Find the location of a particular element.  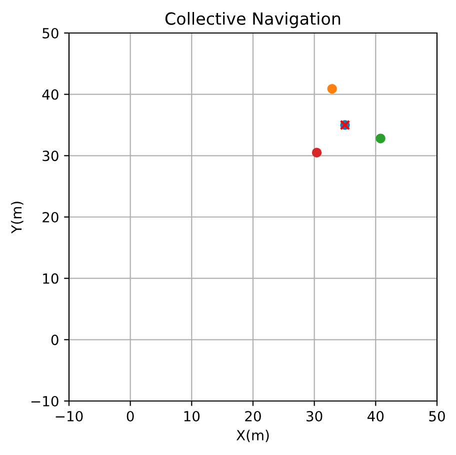

x-tick-label: 40 is located at coordinates (376, 416).